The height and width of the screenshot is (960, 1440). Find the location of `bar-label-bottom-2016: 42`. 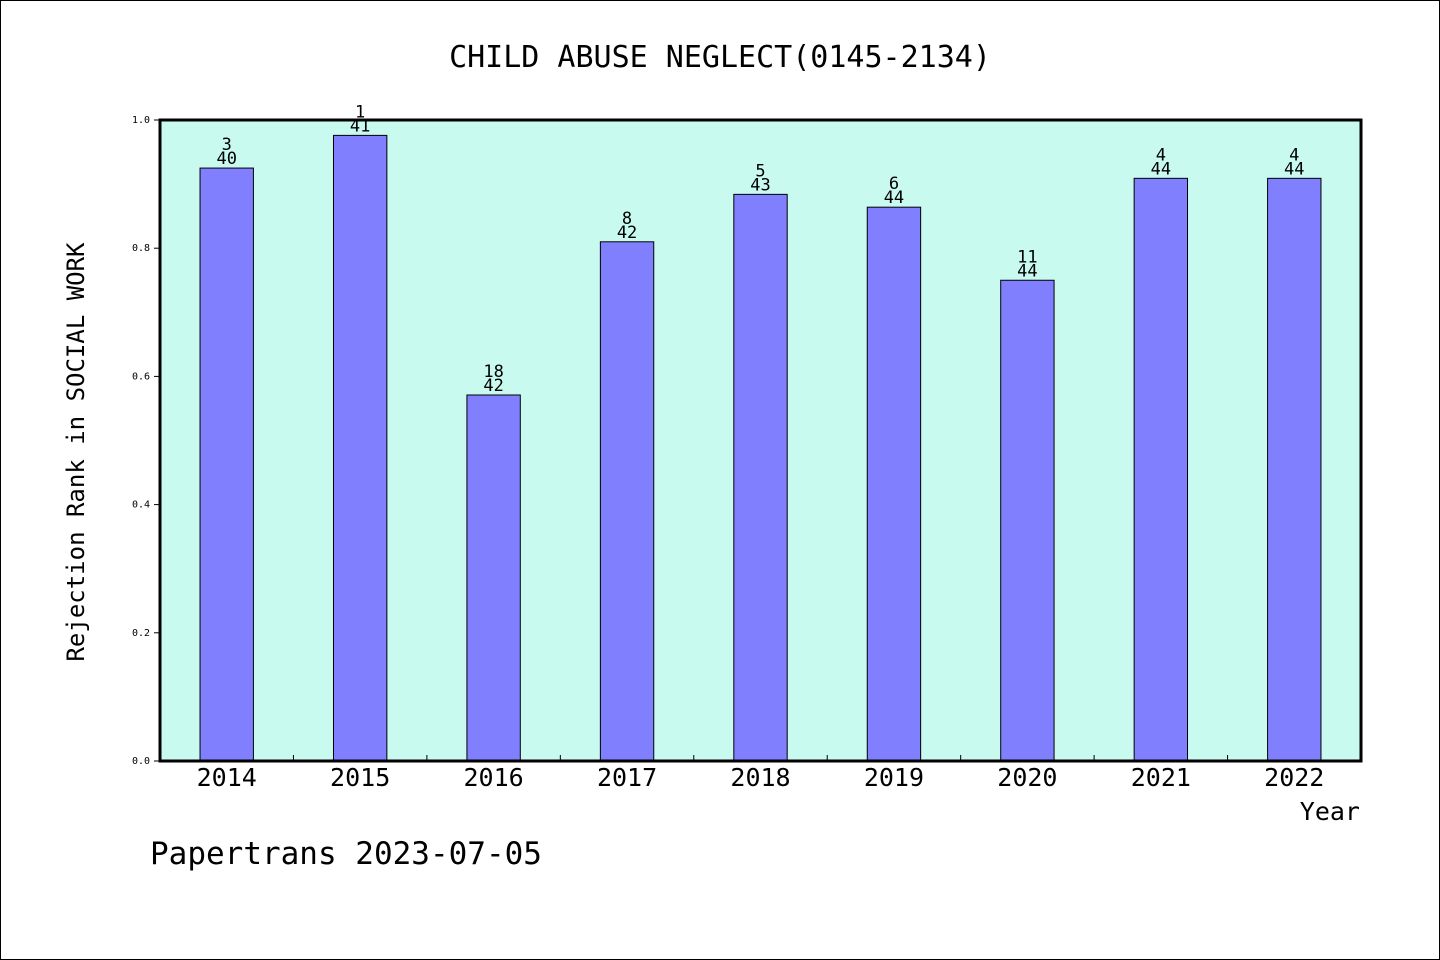

bar-label-bottom-2016: 42 is located at coordinates (493, 386).